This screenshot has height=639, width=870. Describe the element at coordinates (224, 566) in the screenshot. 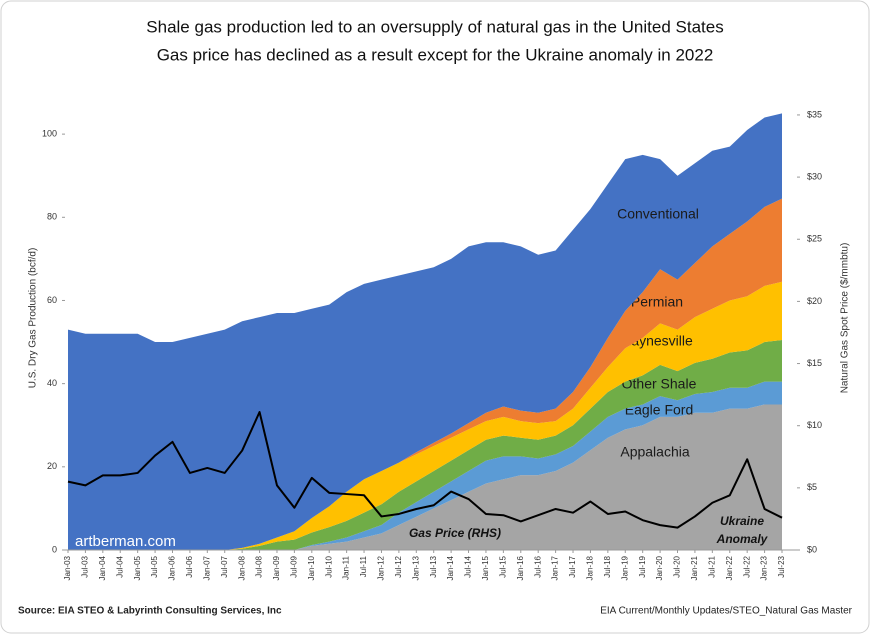

I see `x-tick-label: Jul-07` at that location.